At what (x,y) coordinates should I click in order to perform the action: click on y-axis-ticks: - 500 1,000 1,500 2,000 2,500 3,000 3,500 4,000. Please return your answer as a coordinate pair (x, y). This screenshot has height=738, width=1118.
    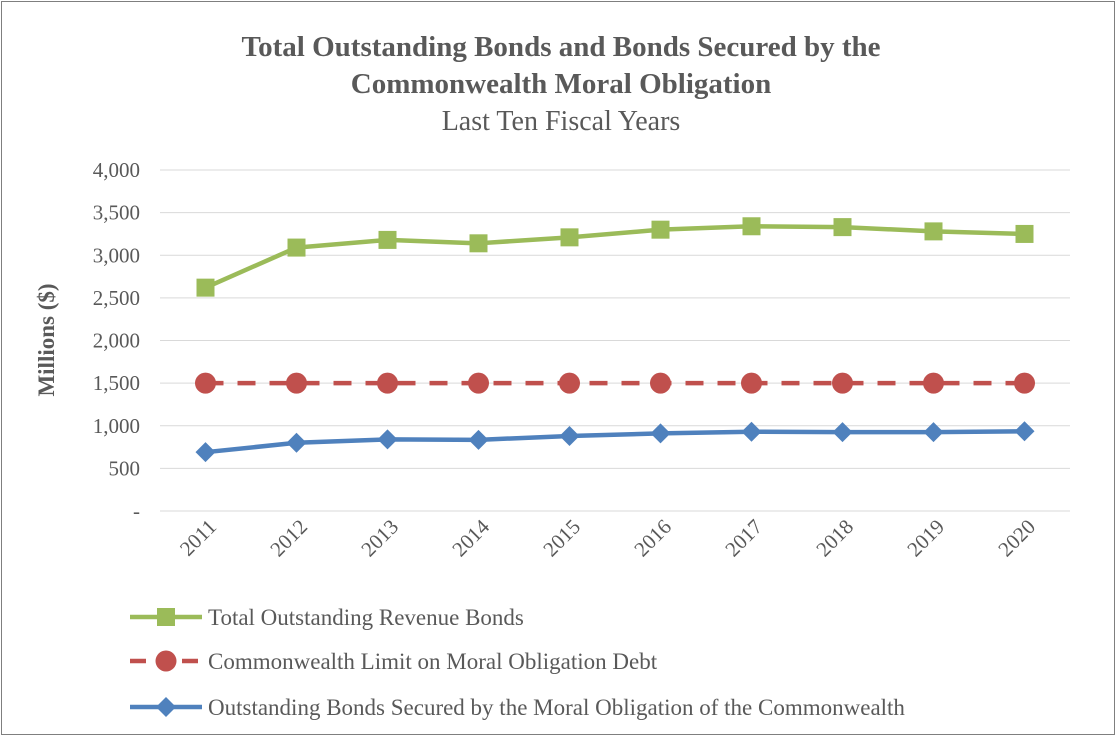
    Looking at the image, I should click on (116, 340).